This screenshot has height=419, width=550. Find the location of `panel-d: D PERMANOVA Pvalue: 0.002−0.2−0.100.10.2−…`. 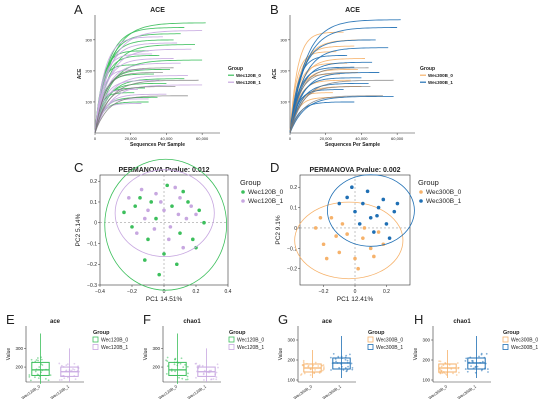

panel-d: D PERMANOVA Pvalue: 0.002−0.2−0.100.10.2−… is located at coordinates (366, 231).